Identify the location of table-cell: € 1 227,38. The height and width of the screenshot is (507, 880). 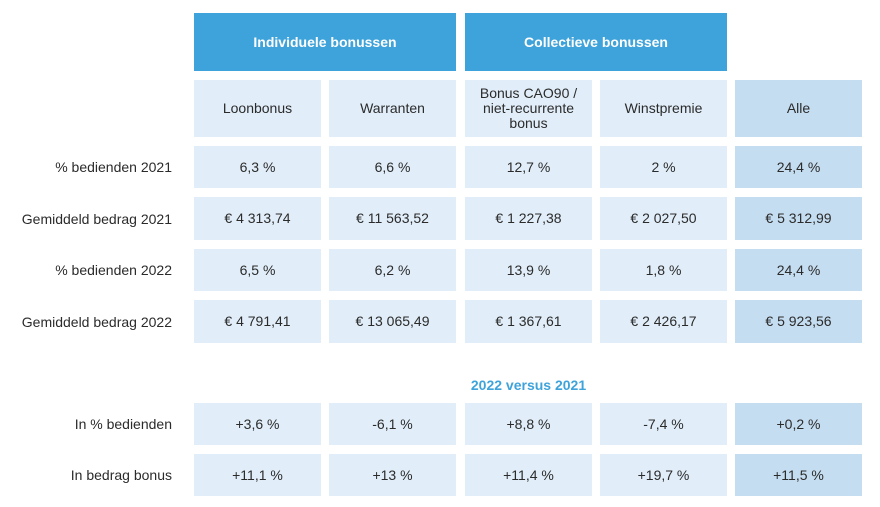
(528, 218).